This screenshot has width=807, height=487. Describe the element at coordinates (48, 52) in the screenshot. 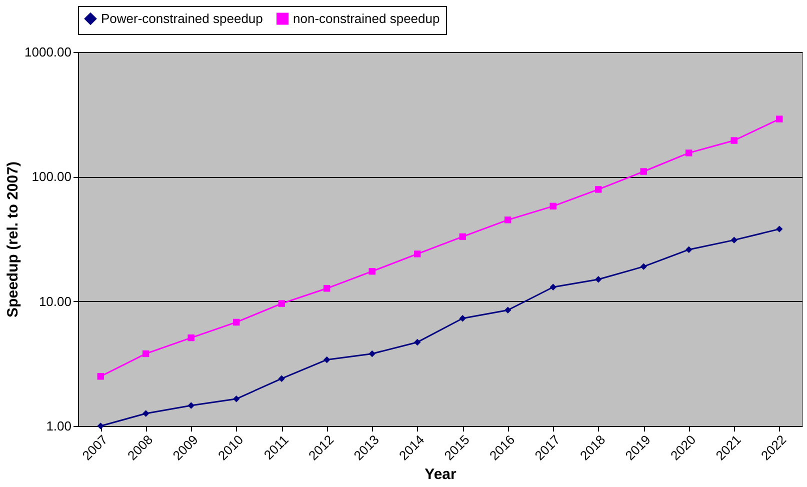

I see `y-tick-label: 1000.00` at that location.